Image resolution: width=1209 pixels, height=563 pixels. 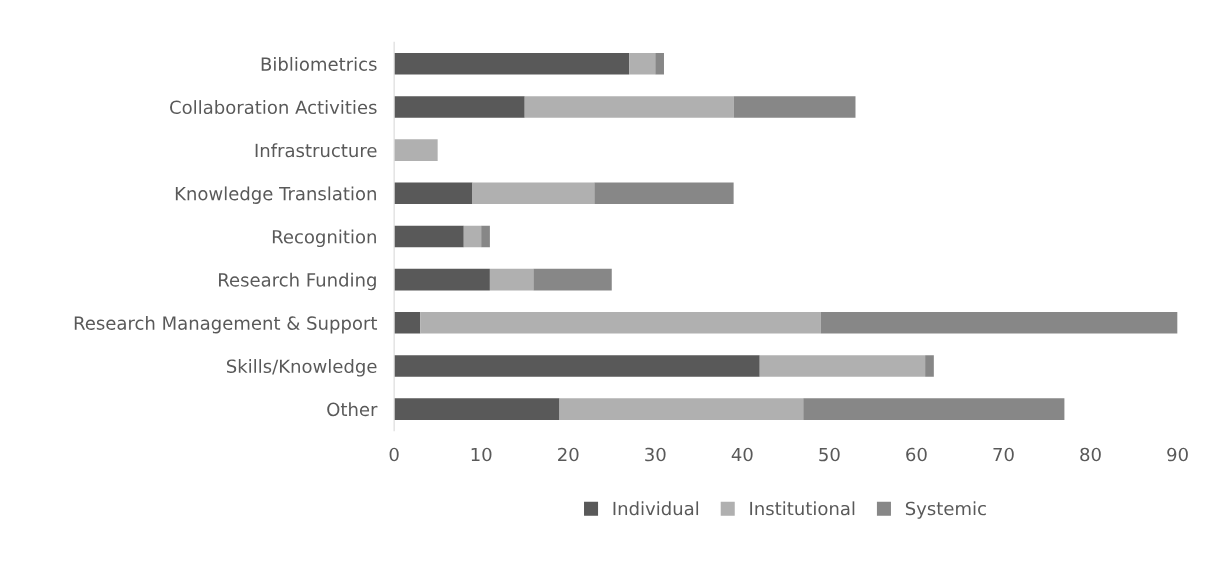 What do you see at coordinates (481, 454) in the screenshot?
I see `x-tick-label: 10` at bounding box center [481, 454].